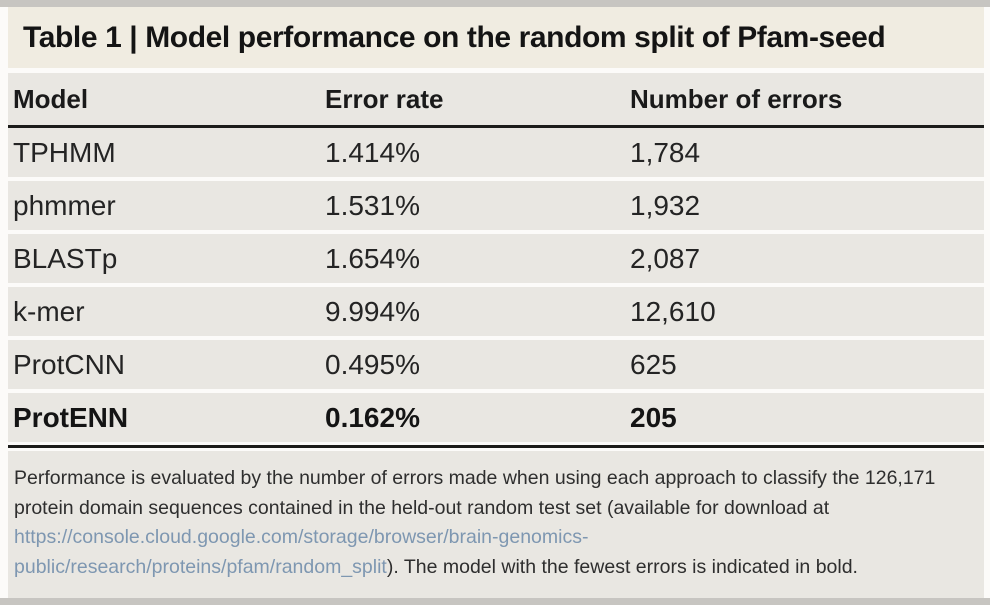 This screenshot has height=605, width=990. Describe the element at coordinates (665, 152) in the screenshot. I see `cell-number-of-errors: 1,784` at that location.